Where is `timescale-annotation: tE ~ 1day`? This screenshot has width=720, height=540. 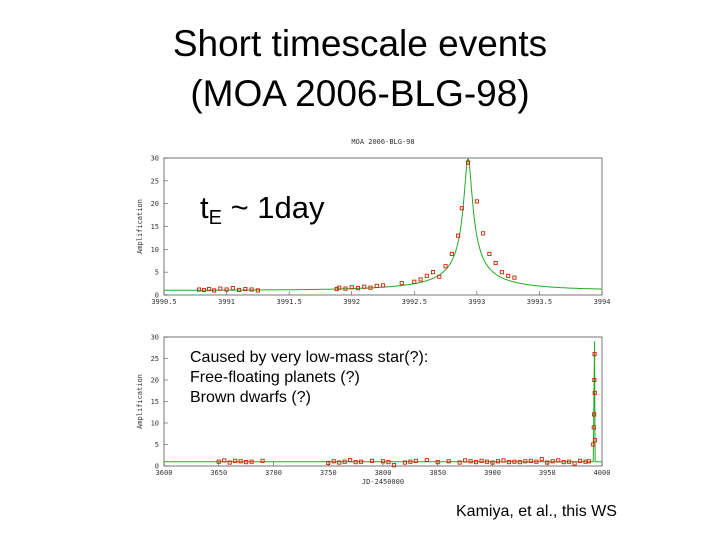
timescale-annotation: tE ~ 1day is located at coordinates (262, 213).